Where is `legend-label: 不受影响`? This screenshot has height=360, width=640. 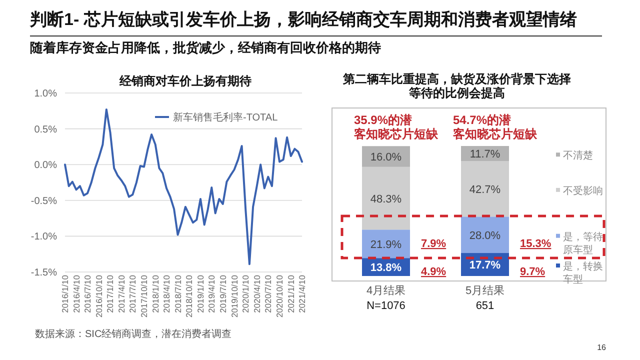 legend-label: 不受影响 is located at coordinates (583, 190).